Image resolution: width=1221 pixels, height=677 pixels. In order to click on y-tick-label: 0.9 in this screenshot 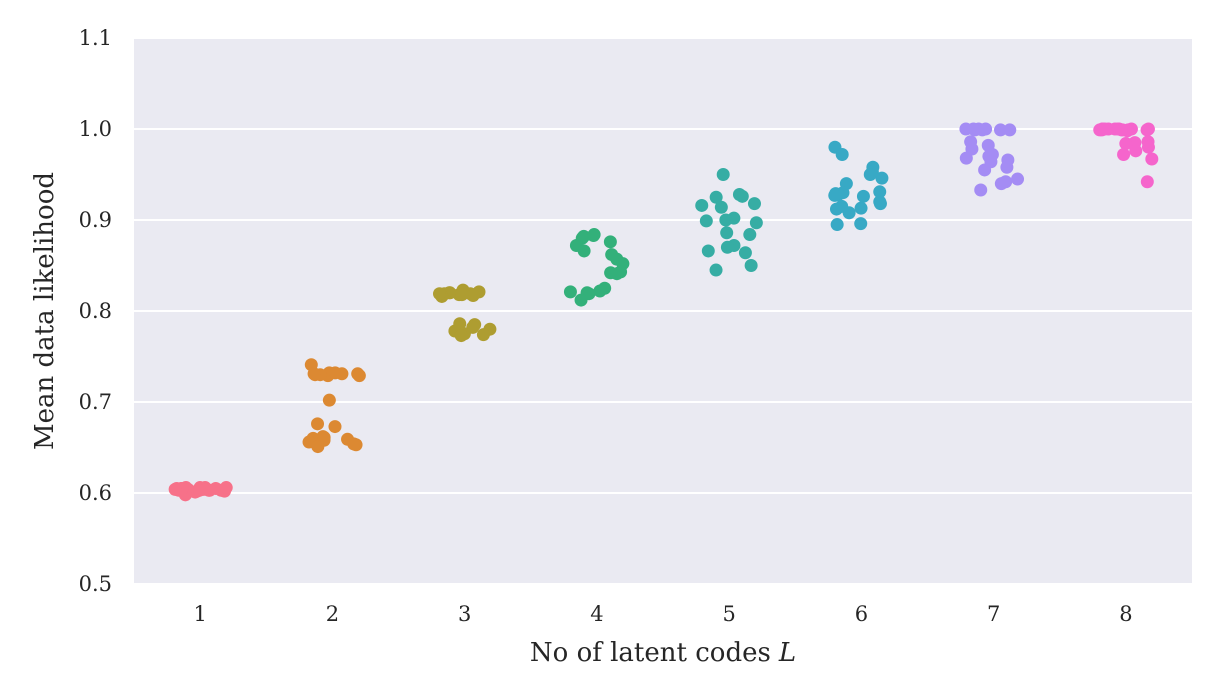, I will do `click(95, 220)`.